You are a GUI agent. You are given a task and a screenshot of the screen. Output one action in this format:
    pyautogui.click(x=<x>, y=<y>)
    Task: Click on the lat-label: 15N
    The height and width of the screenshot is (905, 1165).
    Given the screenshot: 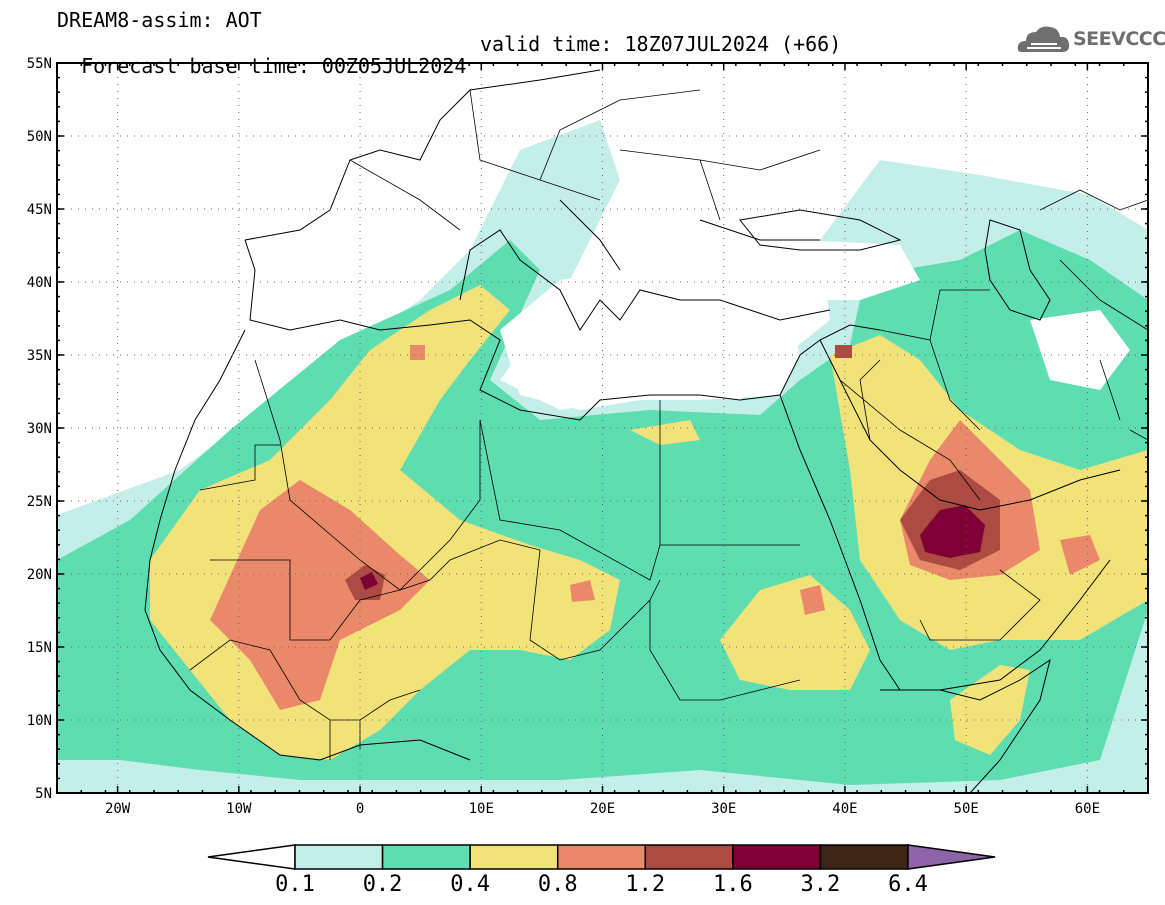 What is the action you would take?
    pyautogui.click(x=39, y=648)
    